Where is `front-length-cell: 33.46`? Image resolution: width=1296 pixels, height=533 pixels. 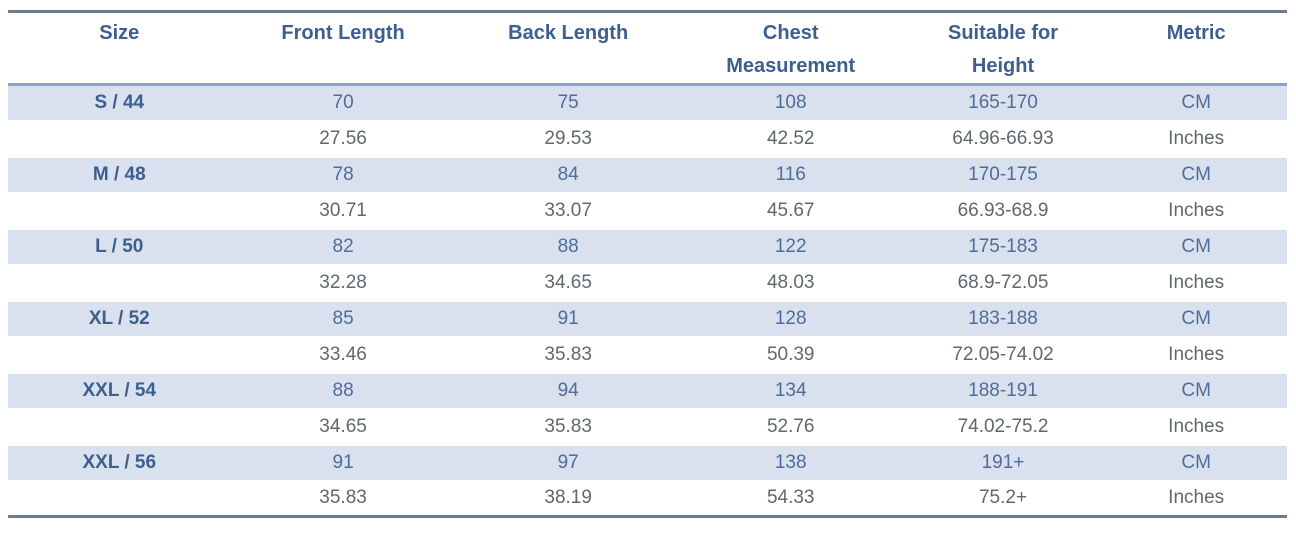
front-length-cell: 33.46 is located at coordinates (343, 354).